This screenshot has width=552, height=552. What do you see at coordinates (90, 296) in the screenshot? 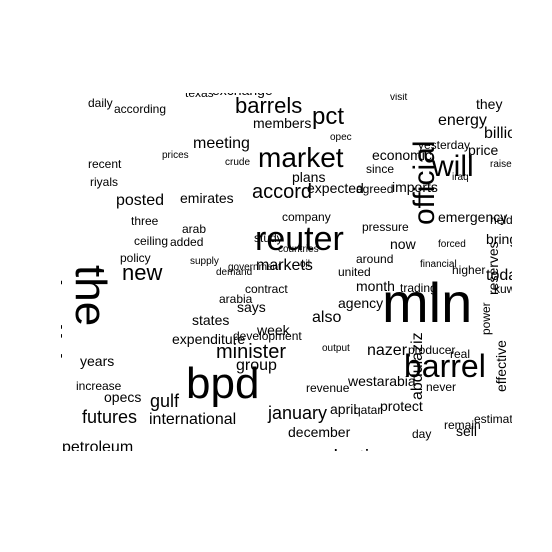
I see `word: the` at bounding box center [90, 296].